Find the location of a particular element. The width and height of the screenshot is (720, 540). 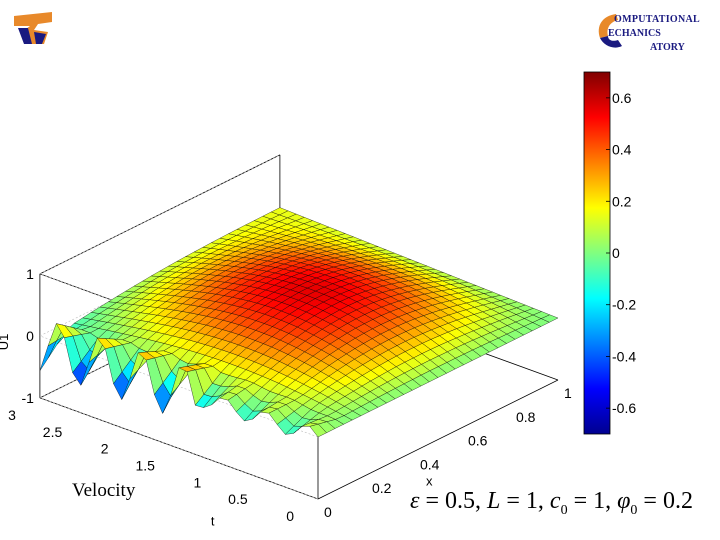

t-tick-label: 2 is located at coordinates (105, 449).